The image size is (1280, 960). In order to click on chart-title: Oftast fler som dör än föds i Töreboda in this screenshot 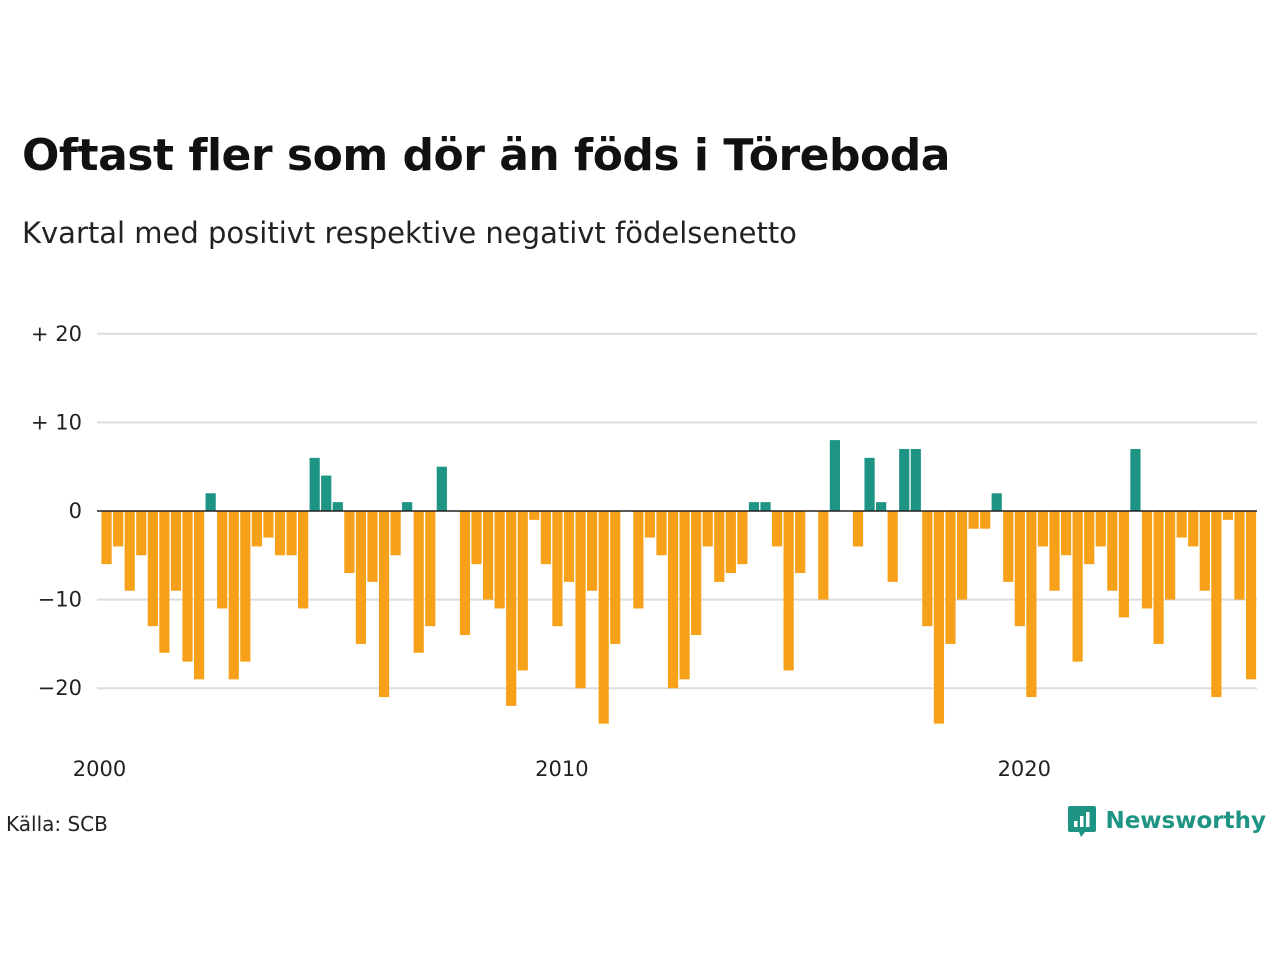, I will do `click(486, 155)`.